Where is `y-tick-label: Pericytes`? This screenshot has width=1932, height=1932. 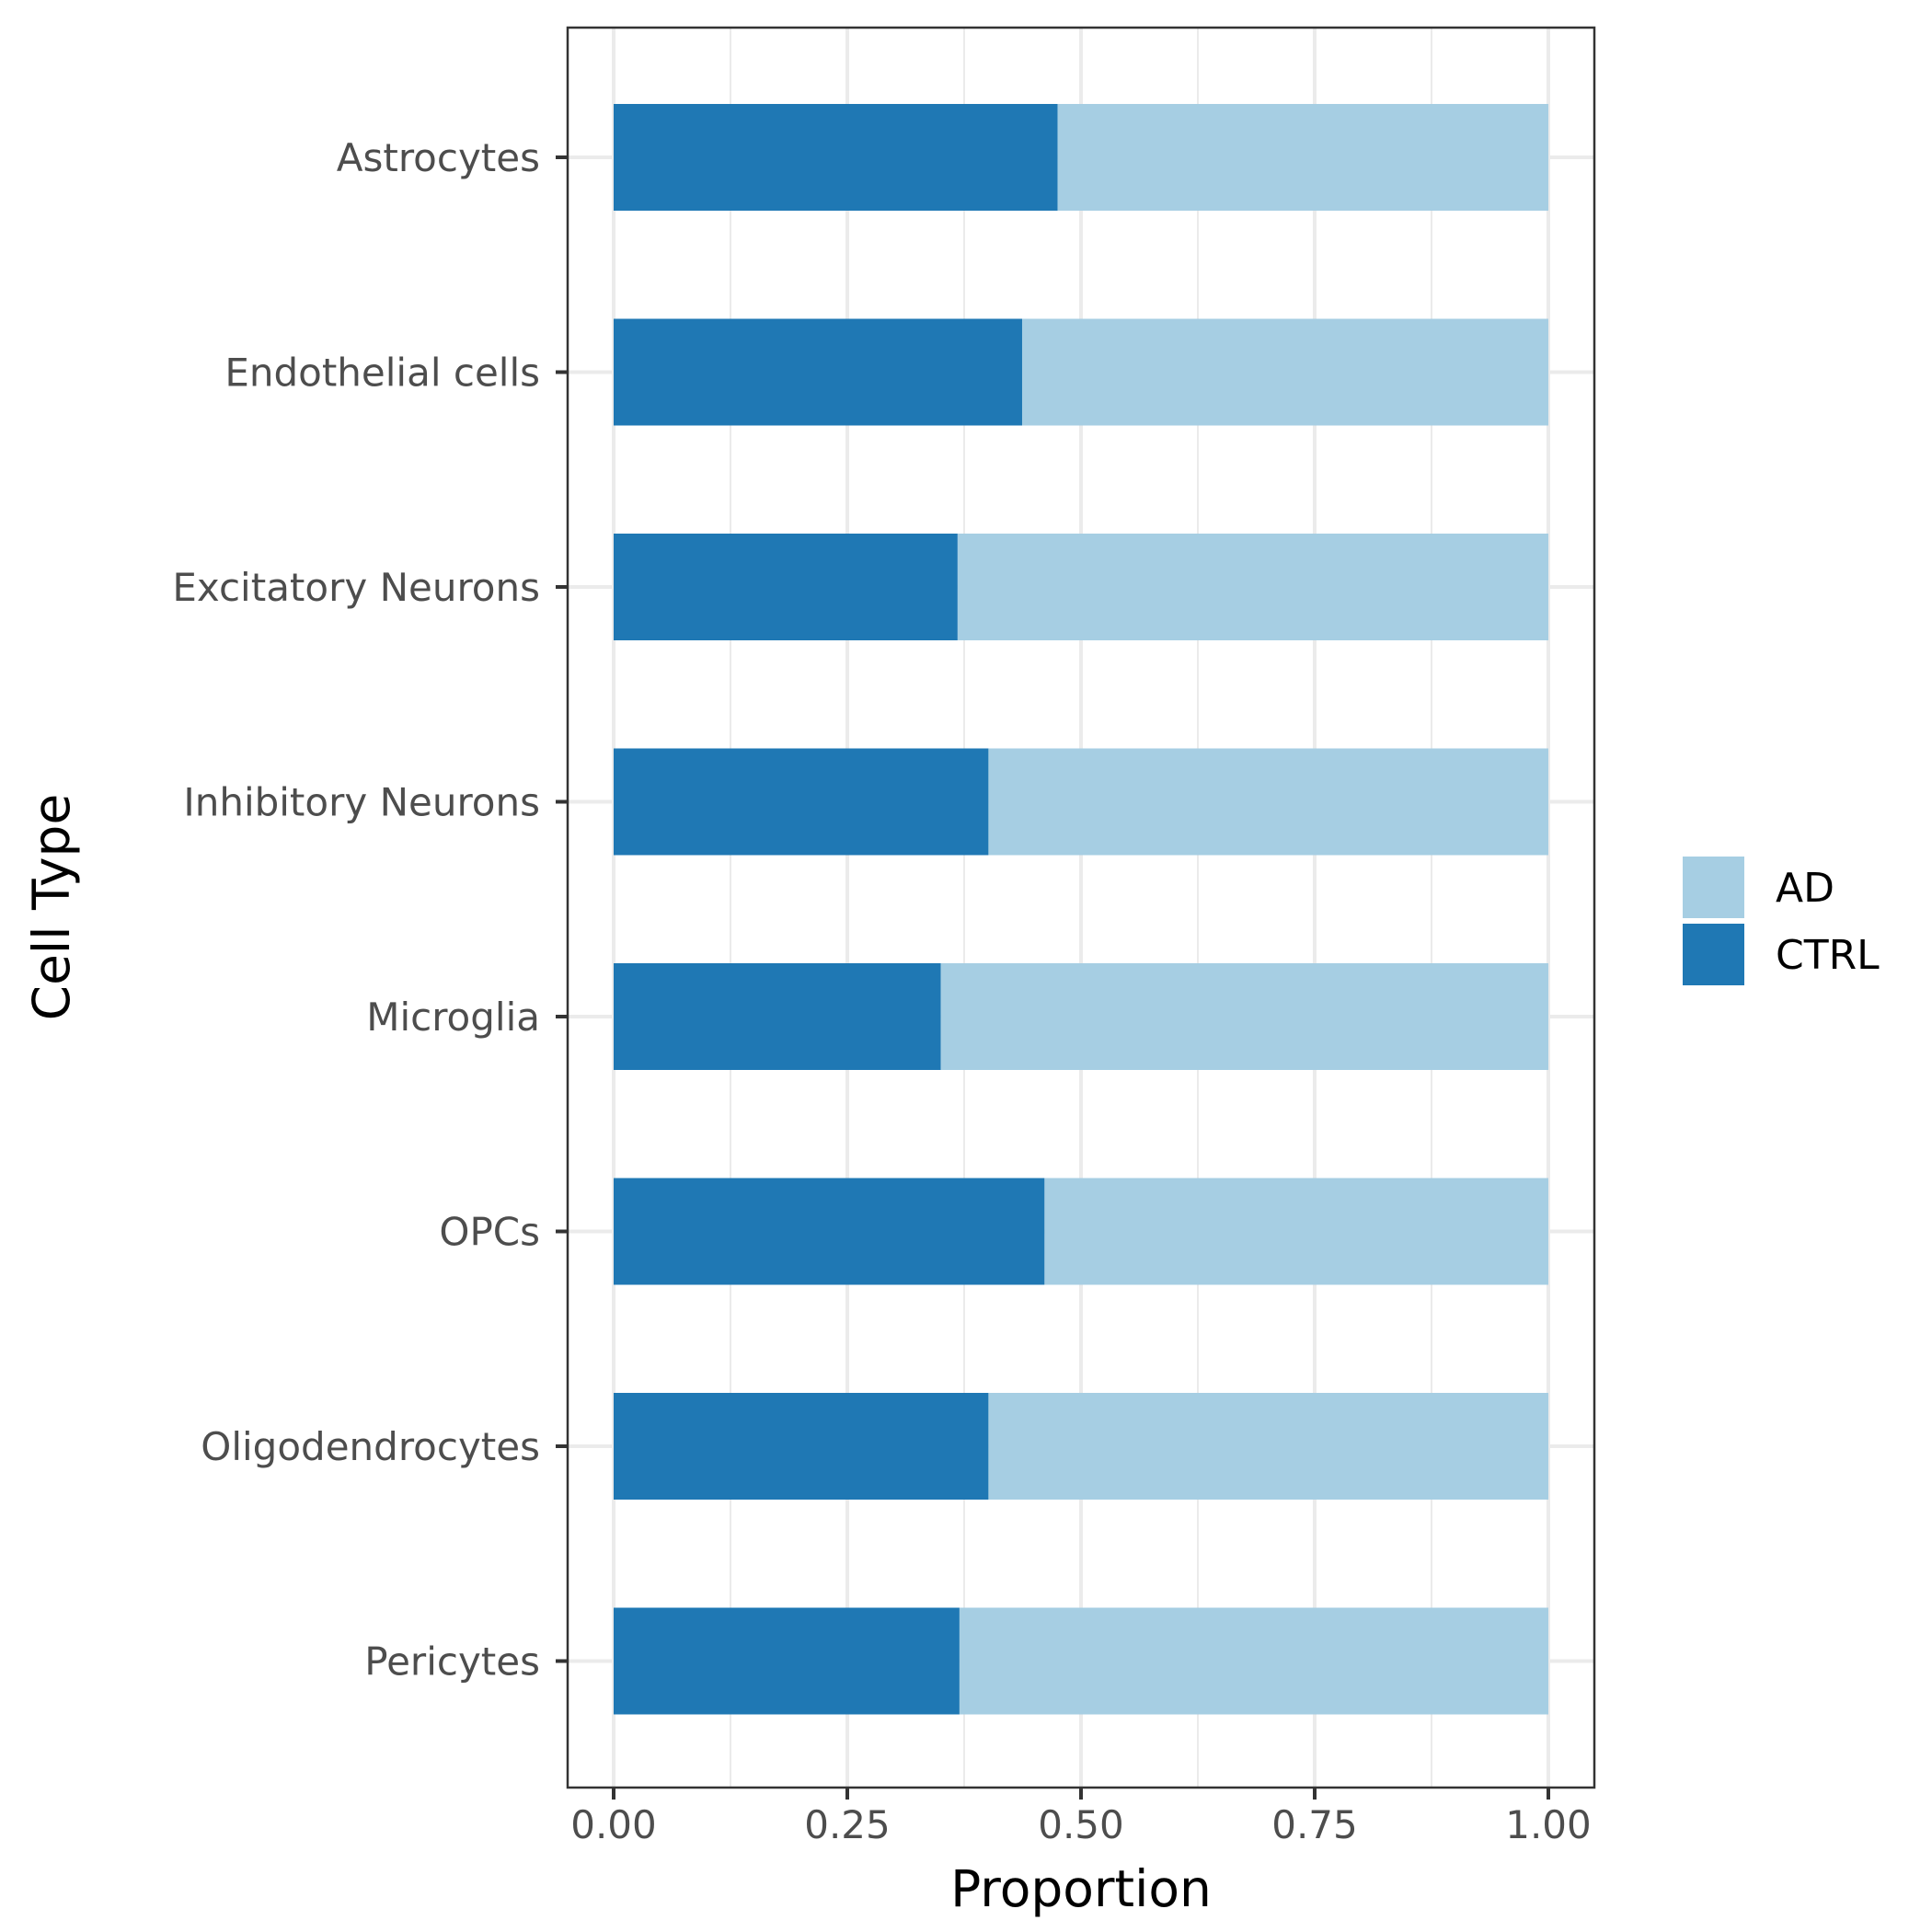 y-tick-label: Pericytes is located at coordinates (452, 1662).